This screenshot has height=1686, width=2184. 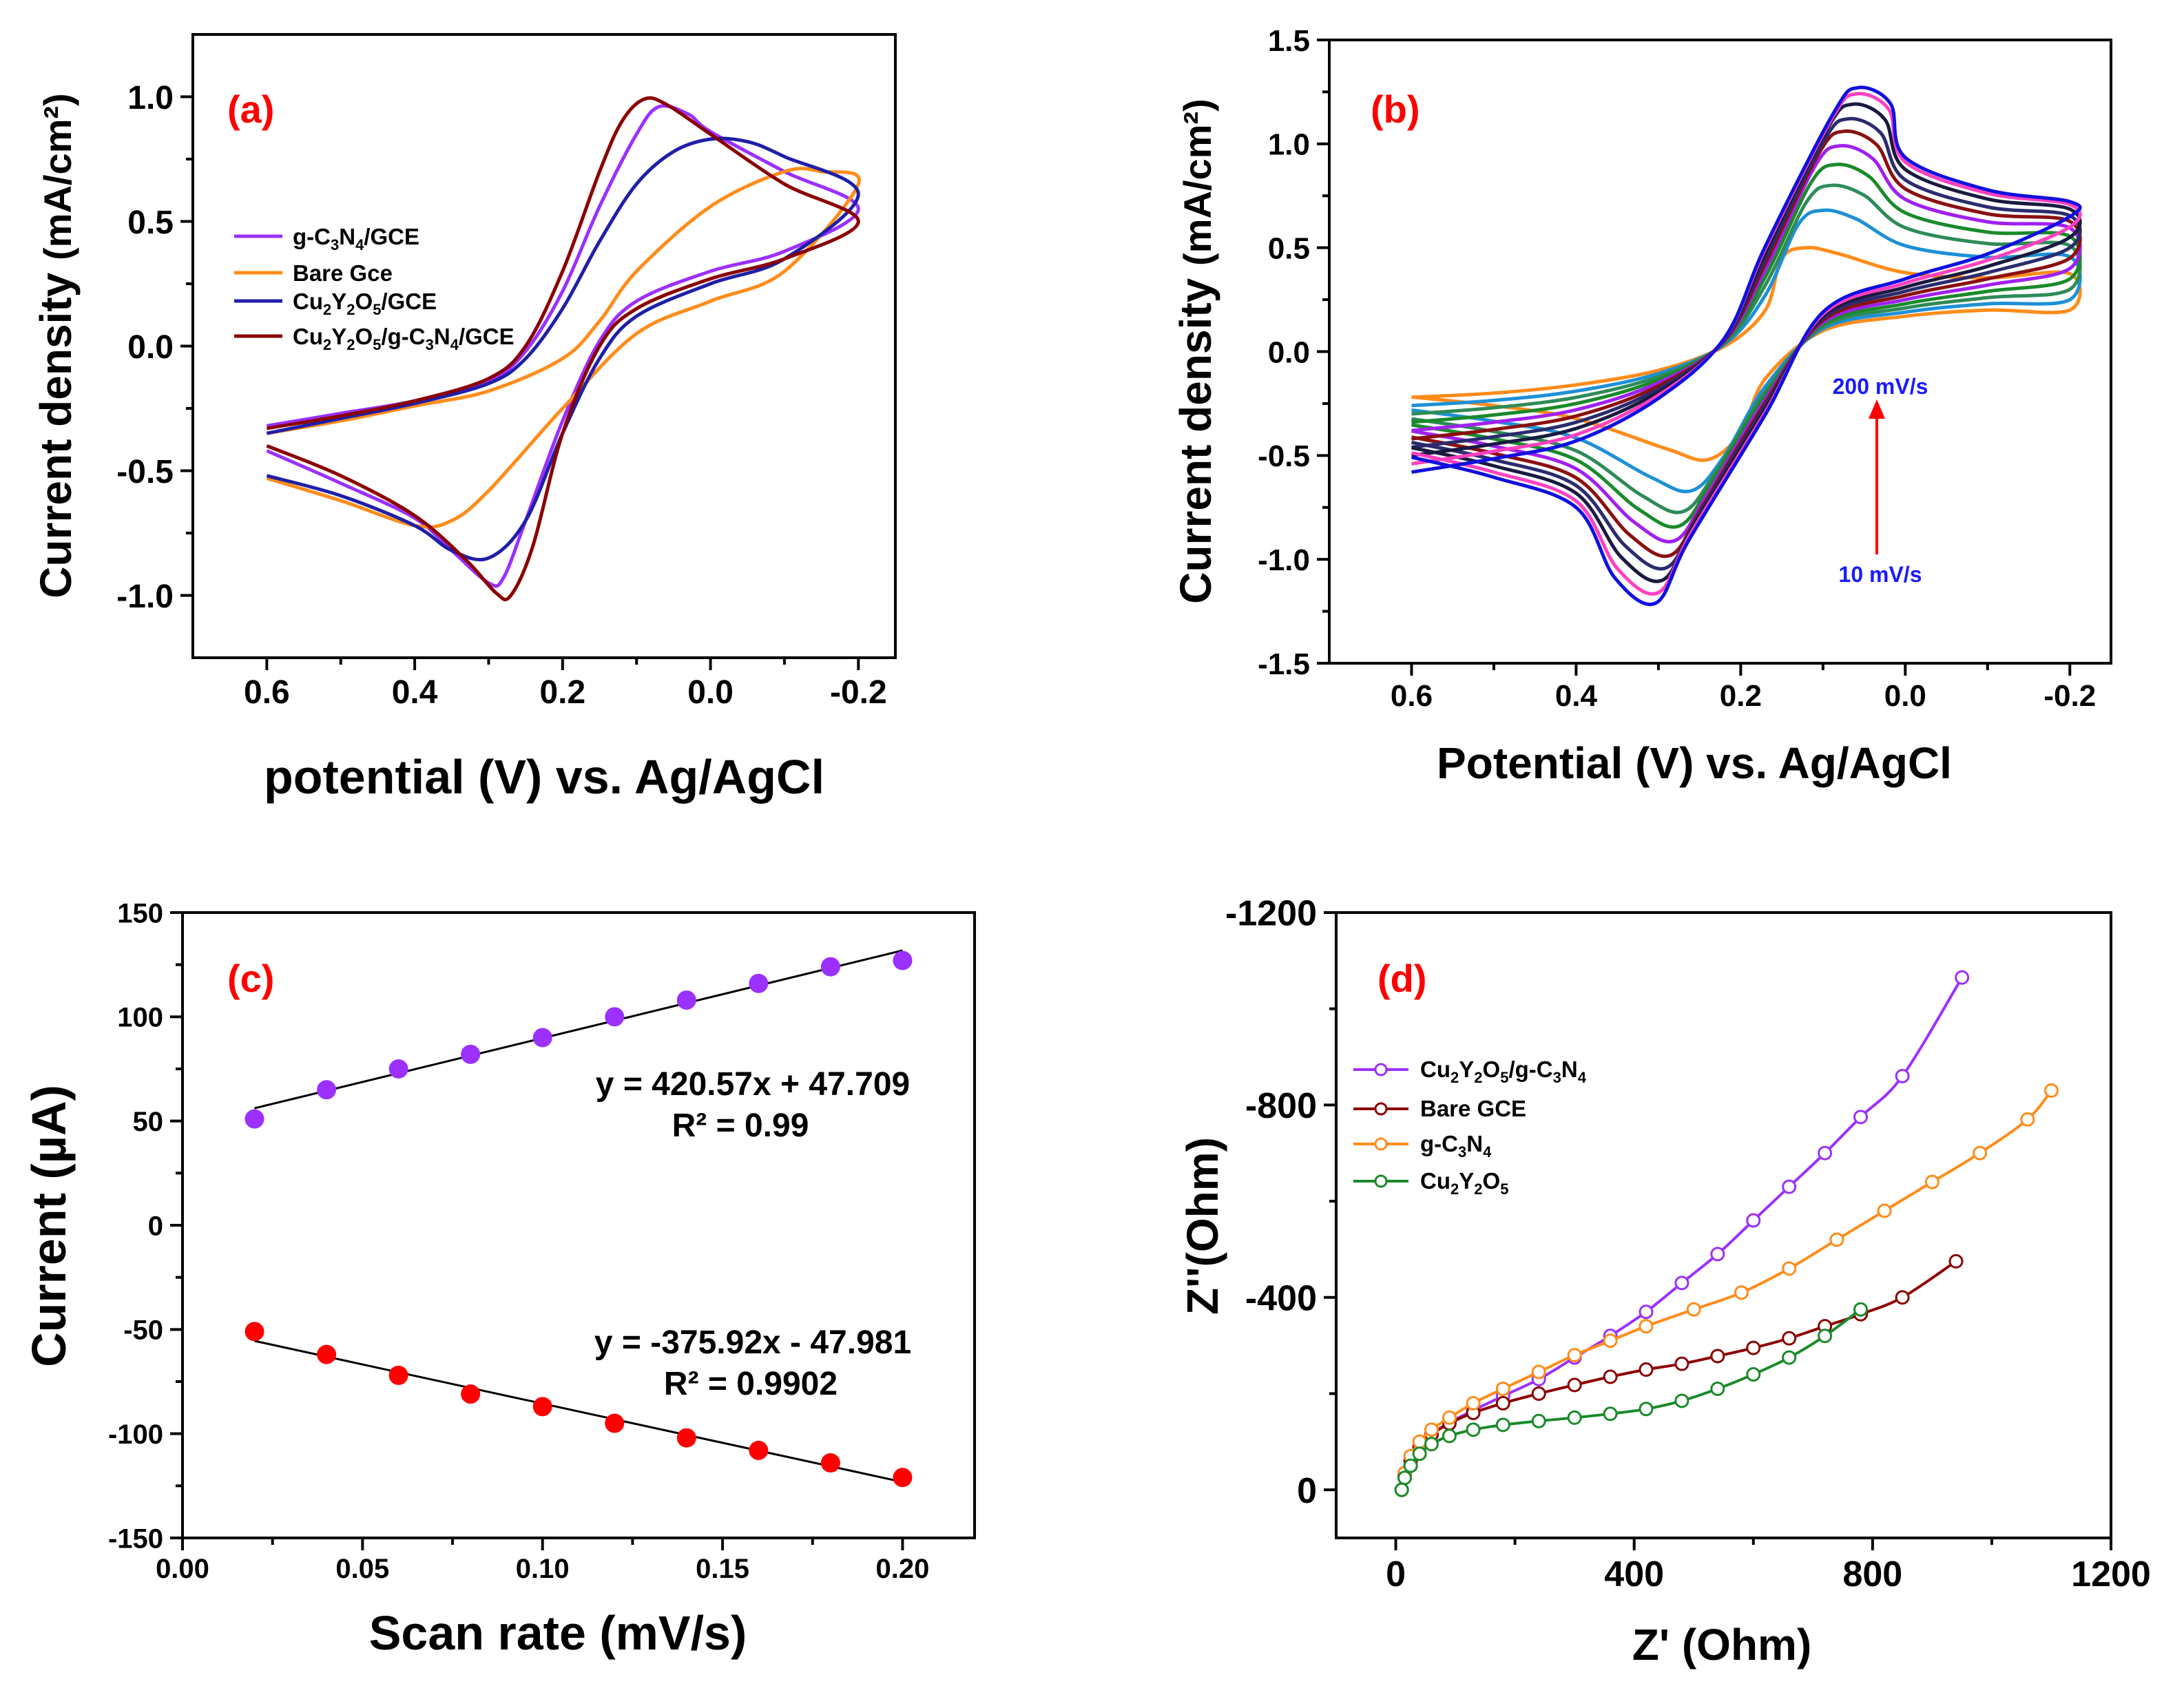 I want to click on x-tick-label-b-4: -0.2, so click(x=2069, y=696).